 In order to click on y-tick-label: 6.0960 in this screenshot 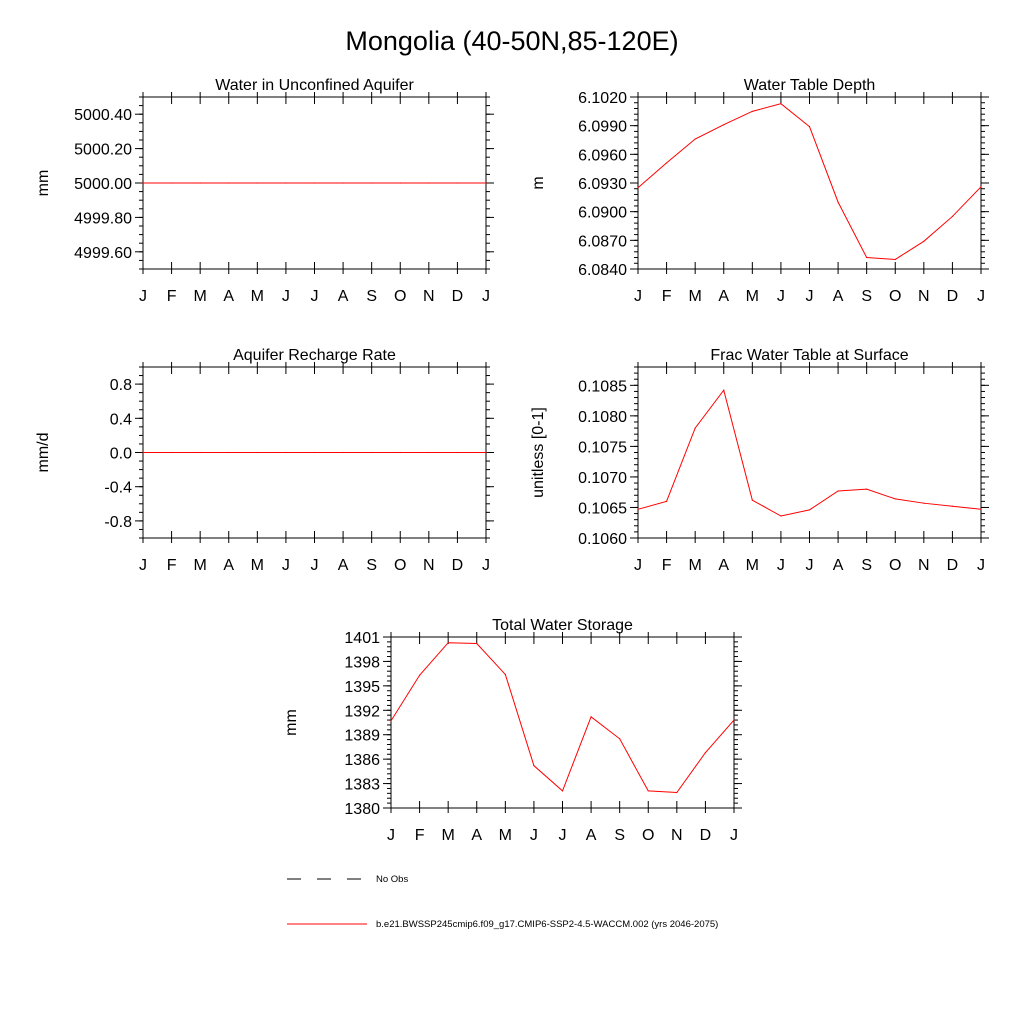, I will do `click(602, 155)`.